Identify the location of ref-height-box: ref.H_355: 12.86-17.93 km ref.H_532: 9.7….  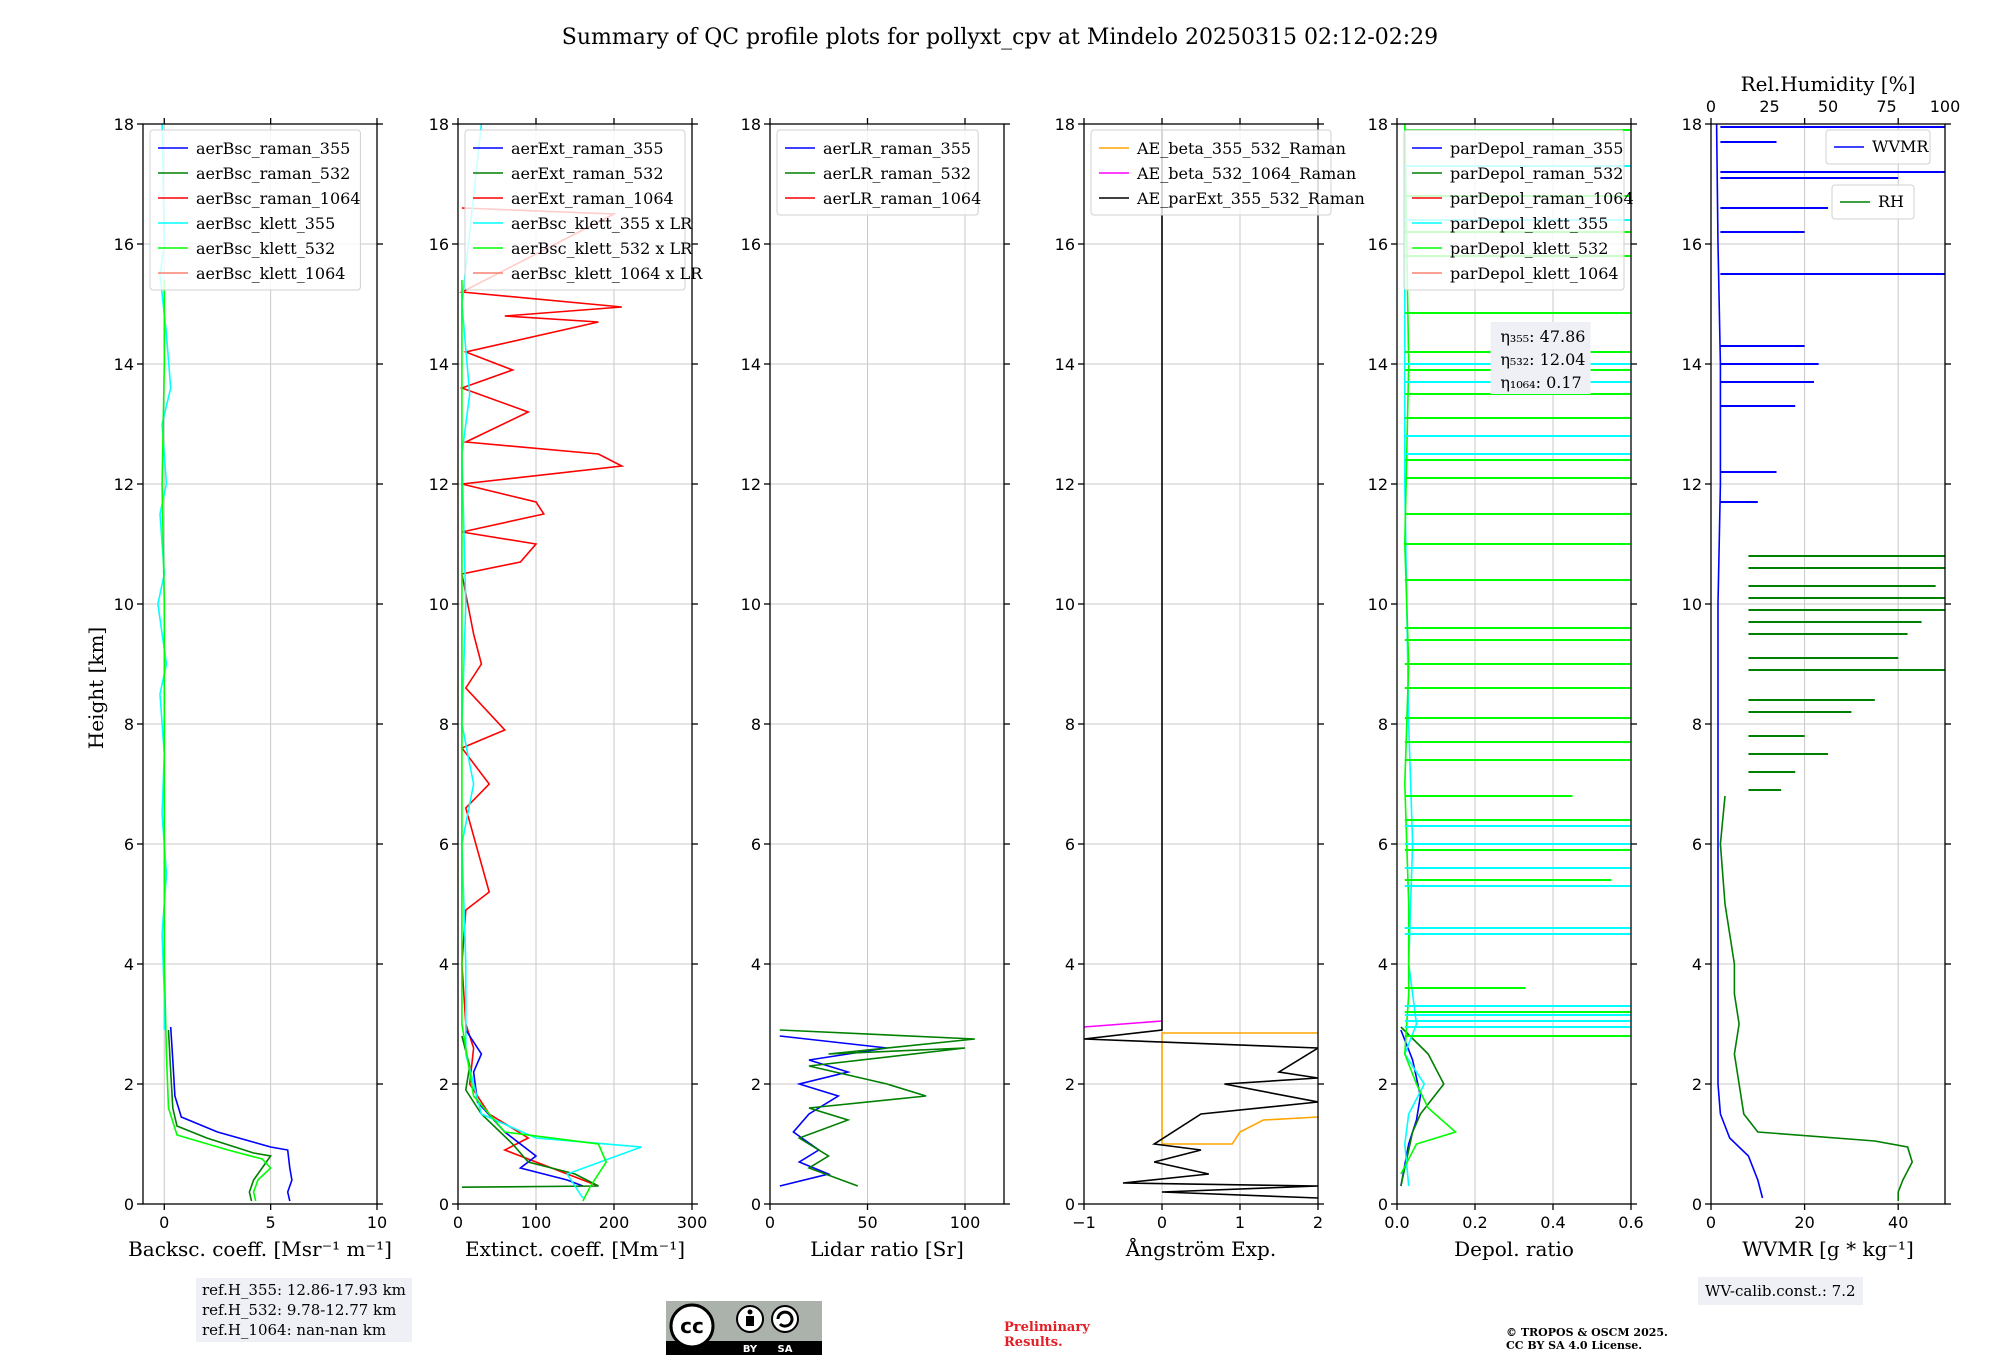
(304, 1310).